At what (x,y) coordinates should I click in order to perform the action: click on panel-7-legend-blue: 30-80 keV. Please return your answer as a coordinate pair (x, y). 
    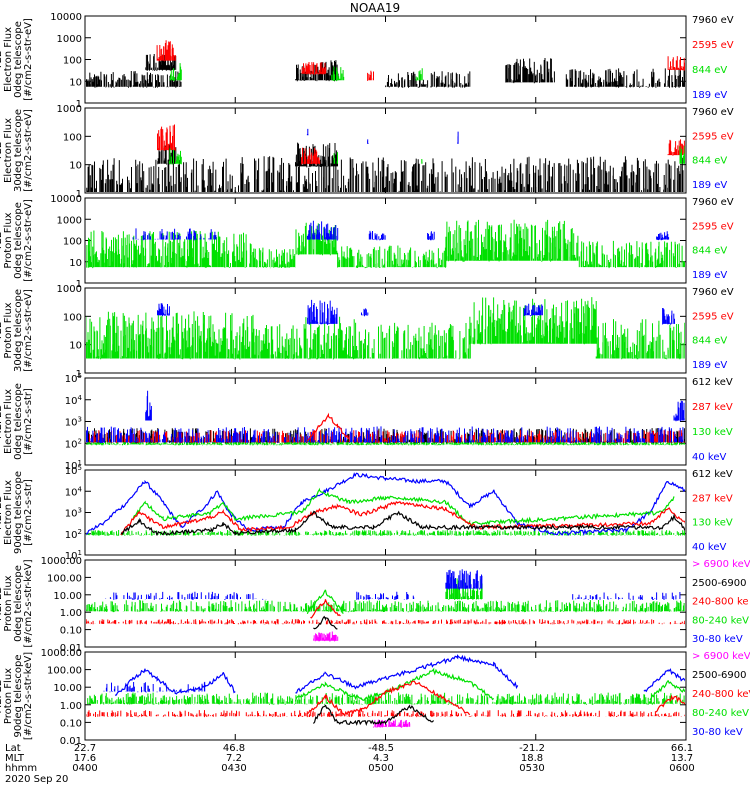
    Looking at the image, I should click on (717, 732).